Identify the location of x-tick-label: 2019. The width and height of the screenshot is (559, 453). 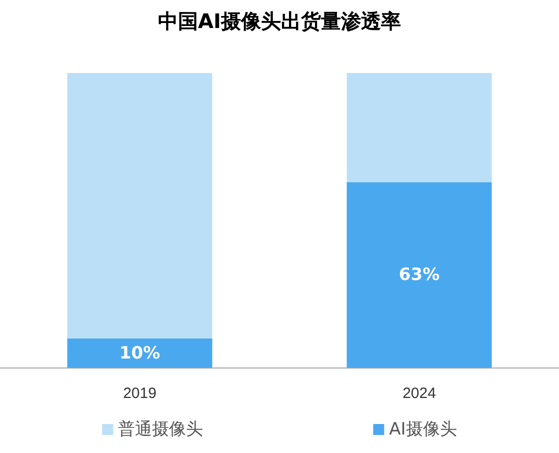
(139, 393).